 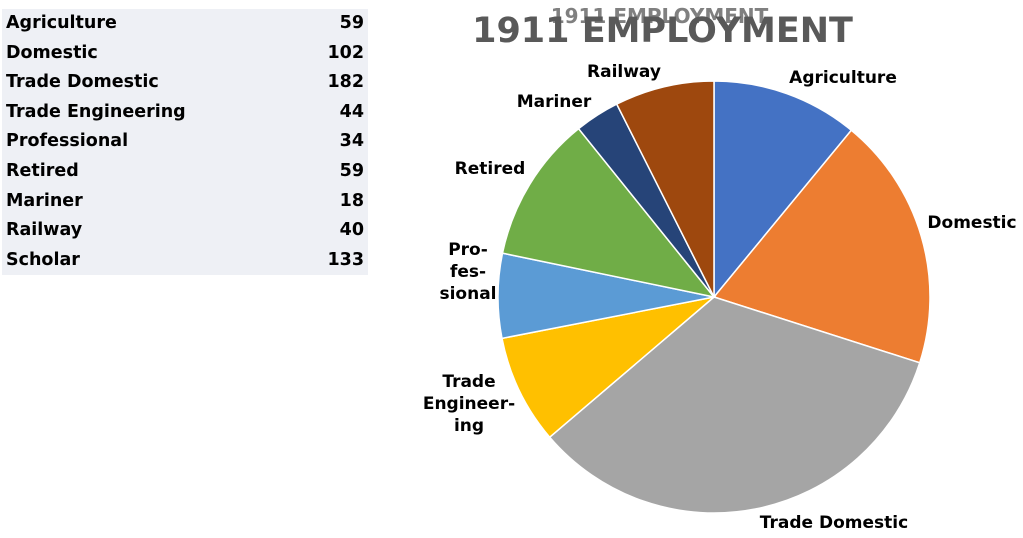 What do you see at coordinates (345, 52) in the screenshot?
I see `table-cell-value: 102` at bounding box center [345, 52].